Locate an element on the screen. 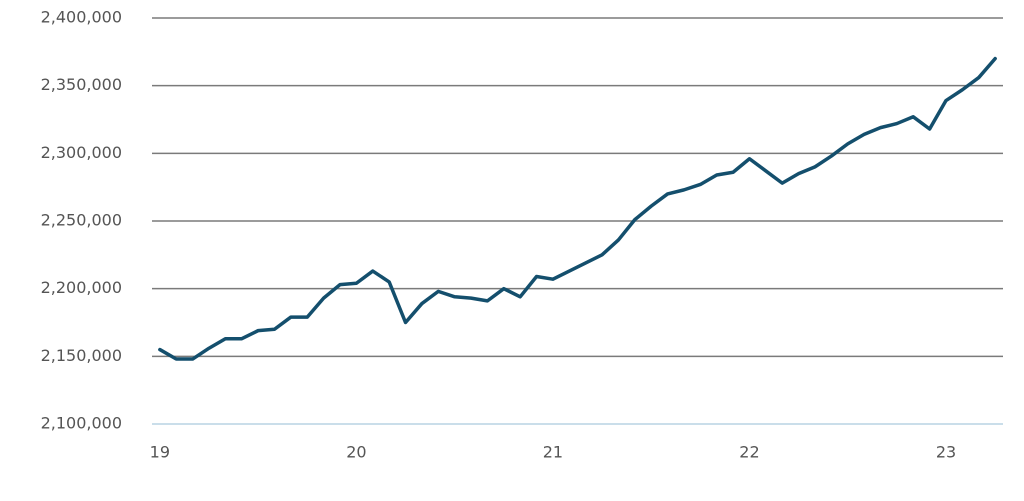 Image resolution: width=1024 pixels, height=501 pixels. x-tick-label: 22 is located at coordinates (749, 452).